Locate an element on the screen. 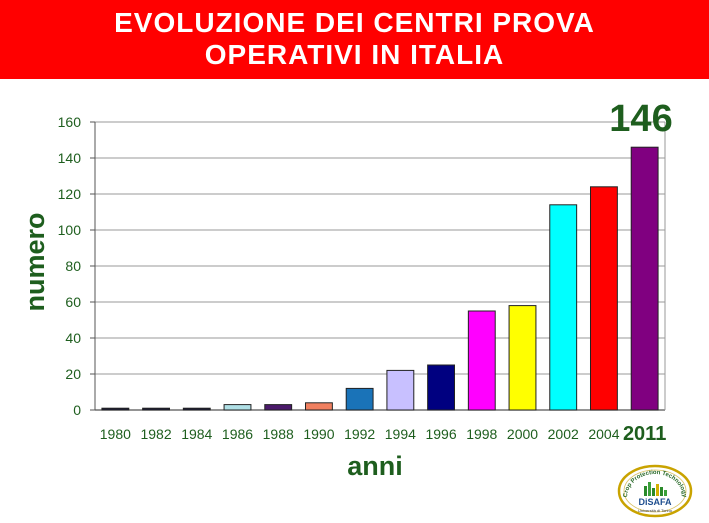 The height and width of the screenshot is (523, 709). y-tick-labels: 0 20 40 60 80 100 120 140 160 is located at coordinates (70, 266).